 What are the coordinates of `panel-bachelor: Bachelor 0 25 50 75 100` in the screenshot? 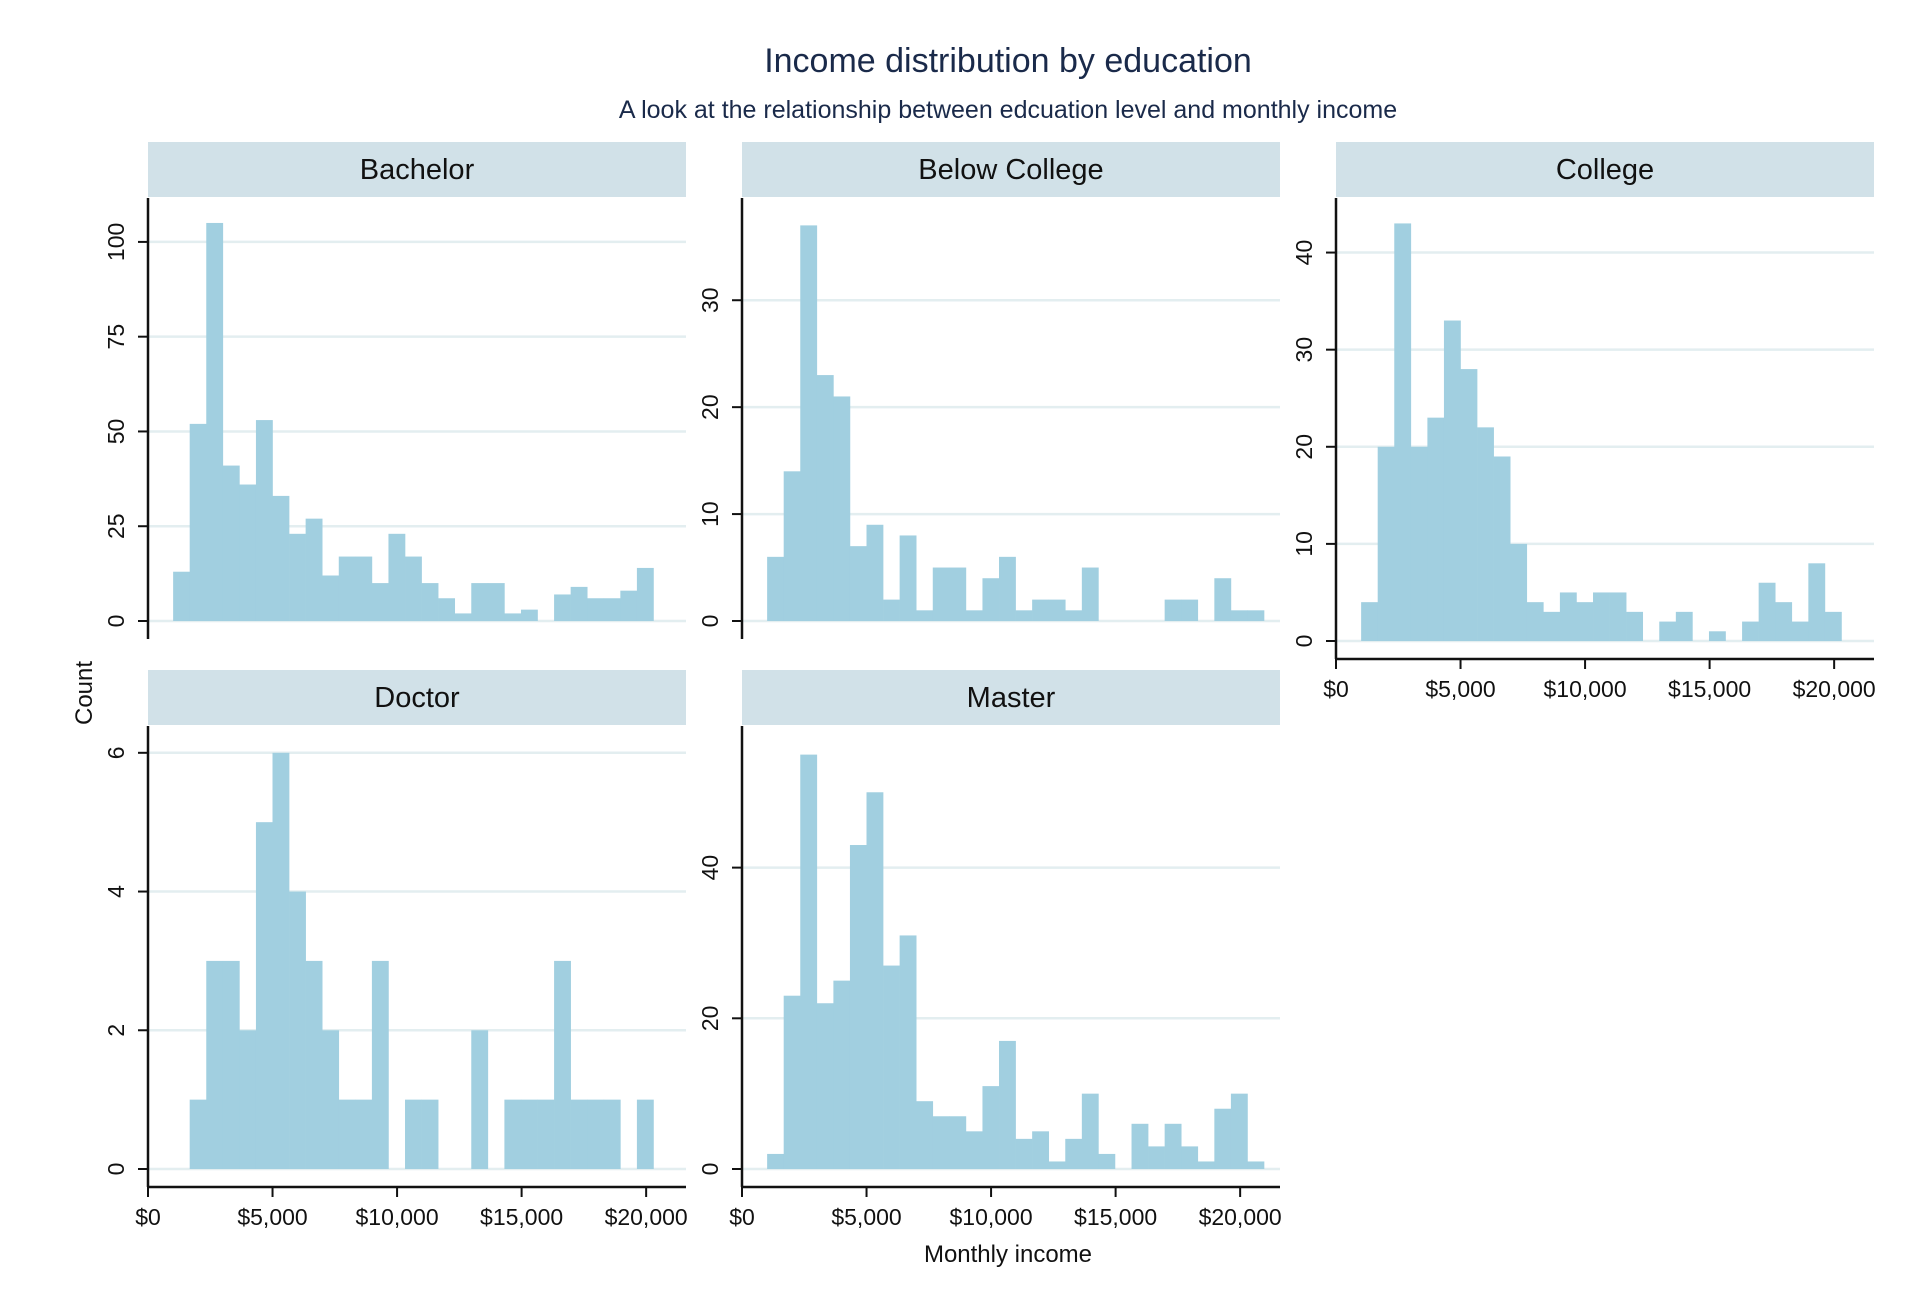 It's located at (394, 390).